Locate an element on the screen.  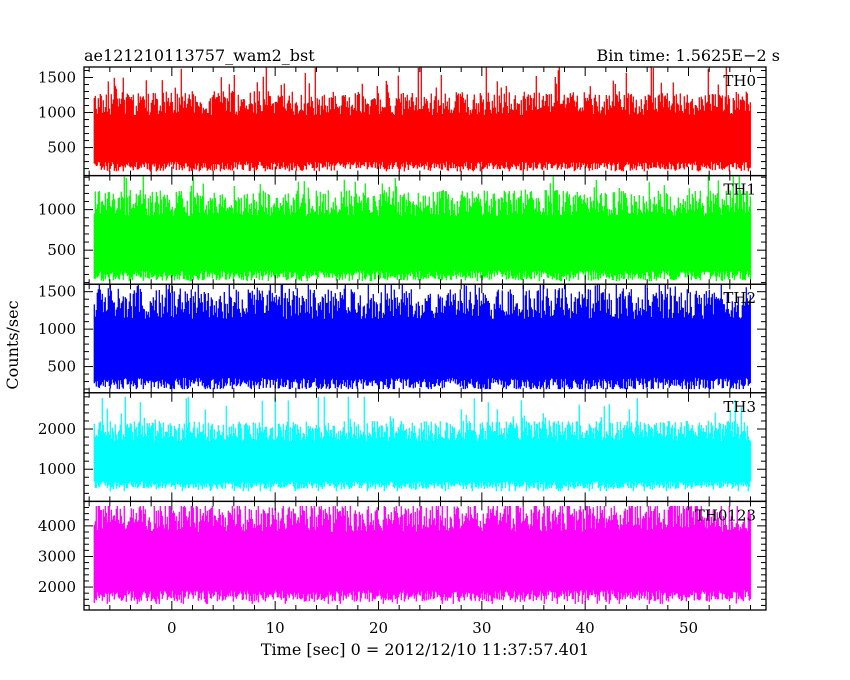
panel-label: TH3 is located at coordinates (739, 407).